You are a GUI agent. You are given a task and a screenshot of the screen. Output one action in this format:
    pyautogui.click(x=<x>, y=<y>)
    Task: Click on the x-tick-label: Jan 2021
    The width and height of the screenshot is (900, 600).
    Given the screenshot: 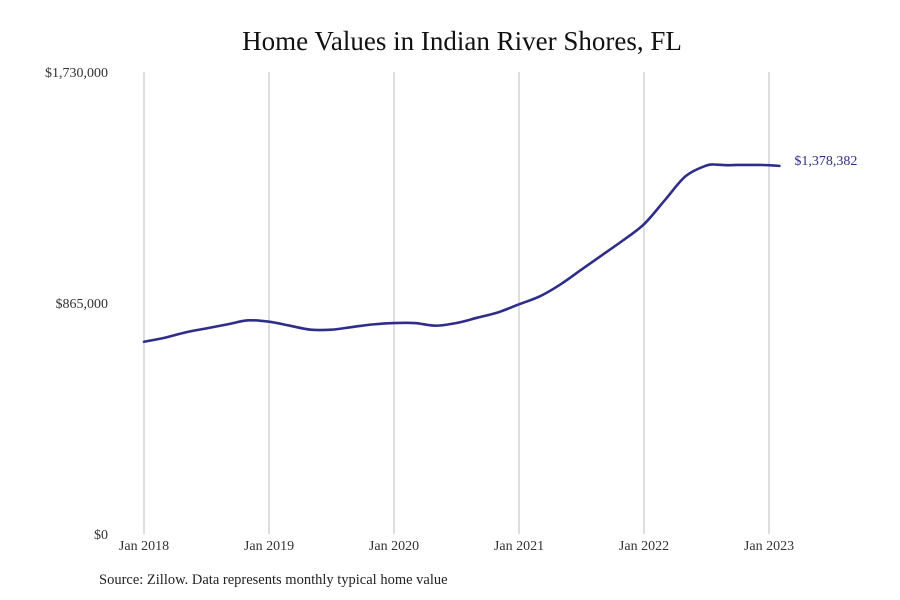 What is the action you would take?
    pyautogui.click(x=519, y=546)
    